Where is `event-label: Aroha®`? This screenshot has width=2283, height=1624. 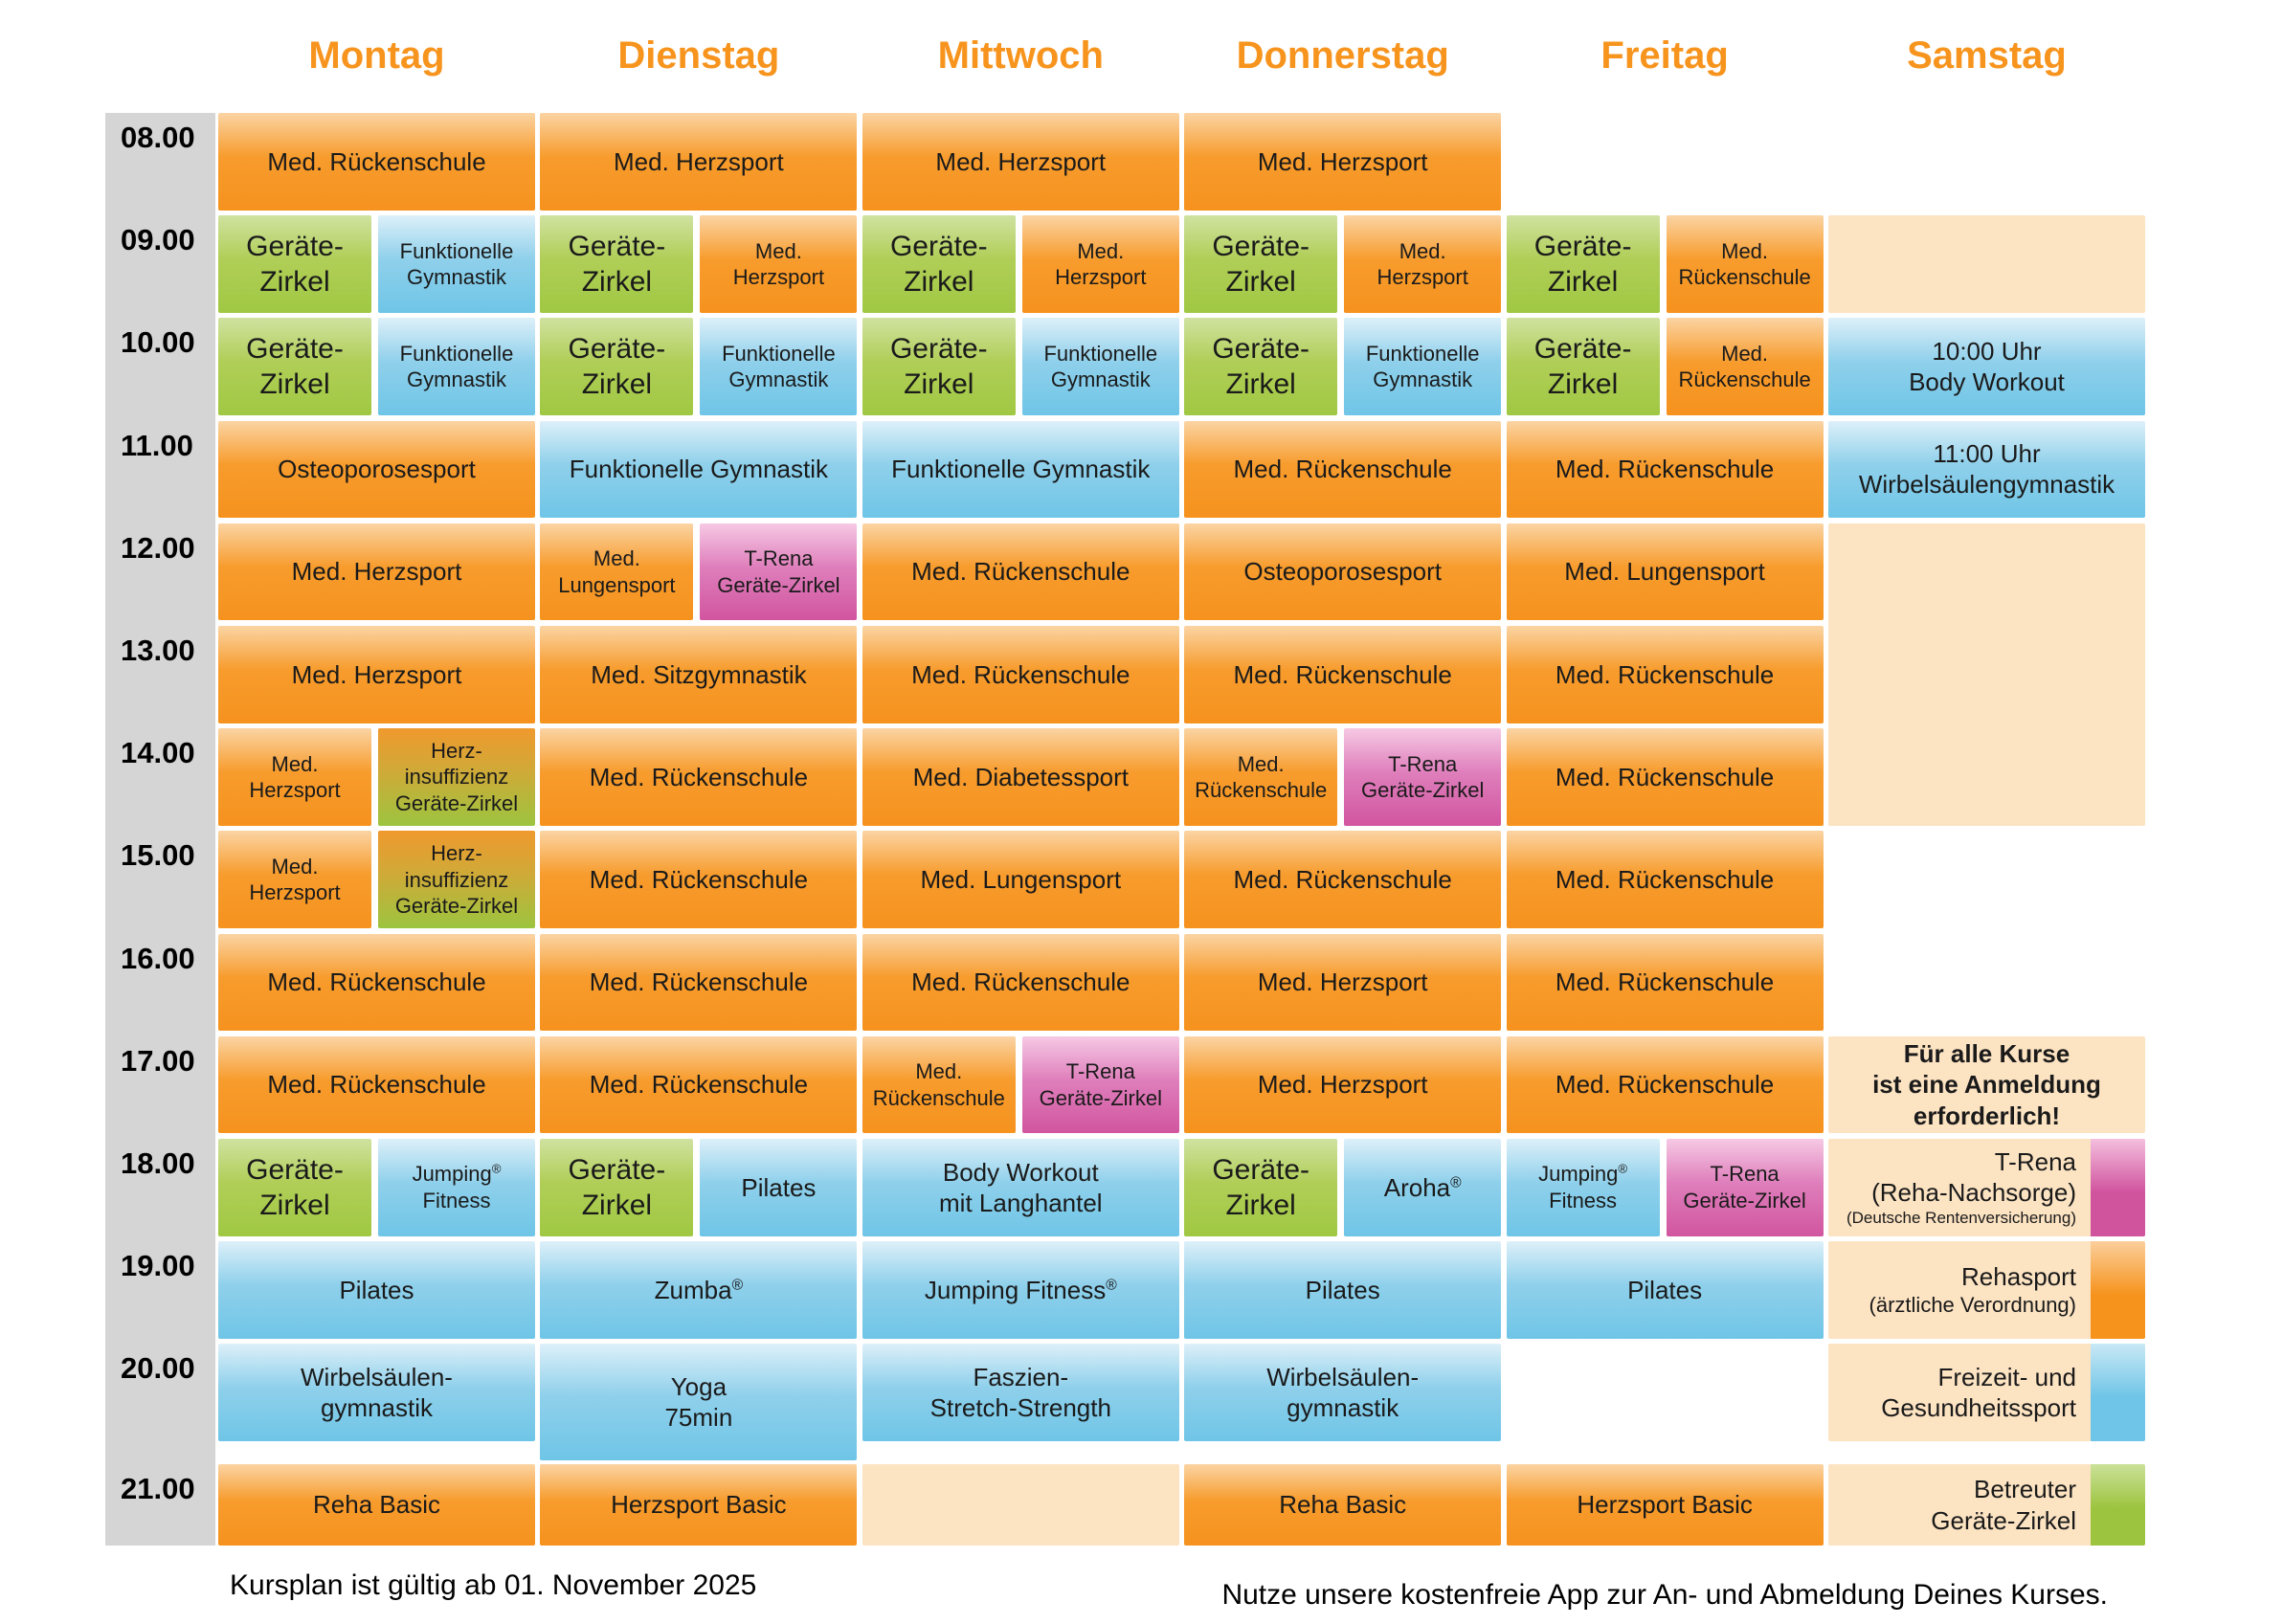 event-label: Aroha® is located at coordinates (1422, 1187).